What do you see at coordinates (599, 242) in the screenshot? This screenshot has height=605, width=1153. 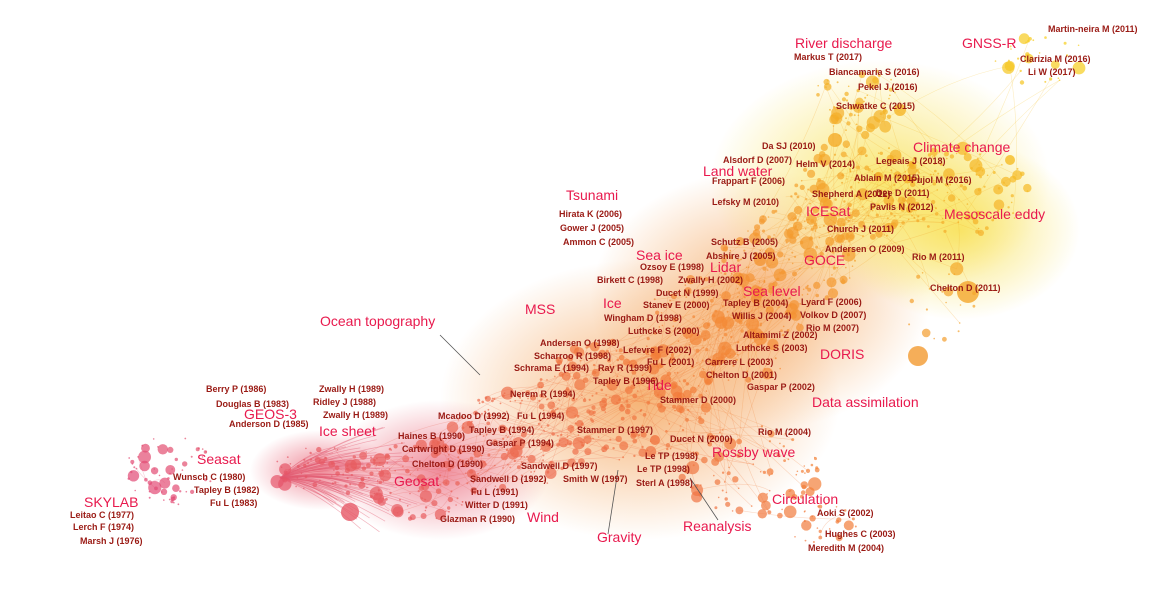 I see `ref-label: Ammon C (2005)` at bounding box center [599, 242].